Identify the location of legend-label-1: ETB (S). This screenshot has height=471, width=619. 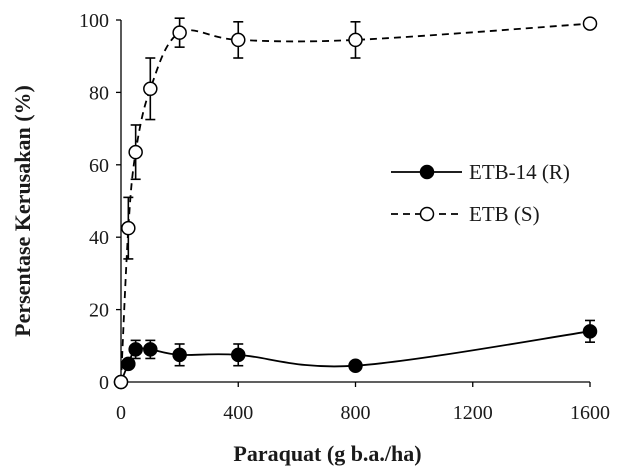
(504, 214).